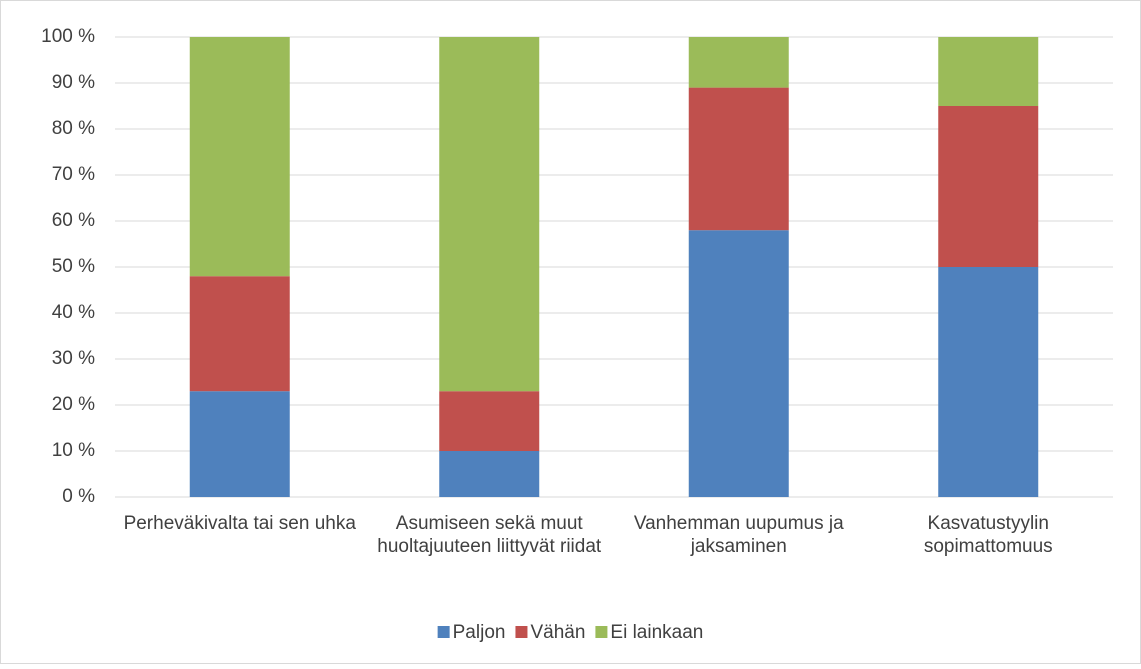  Describe the element at coordinates (73, 266) in the screenshot. I see `y-tick-label: 50 %` at that location.